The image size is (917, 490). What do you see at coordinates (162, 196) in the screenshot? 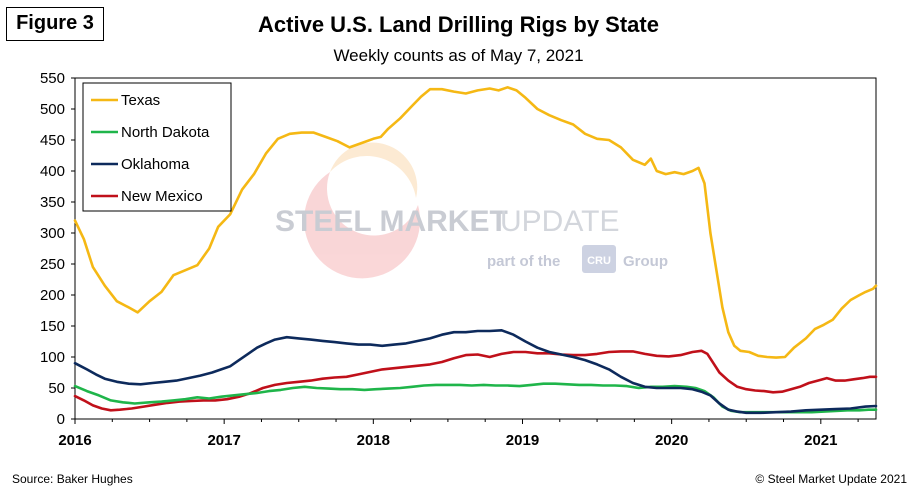
I see `legend-label: New Mexico` at bounding box center [162, 196].